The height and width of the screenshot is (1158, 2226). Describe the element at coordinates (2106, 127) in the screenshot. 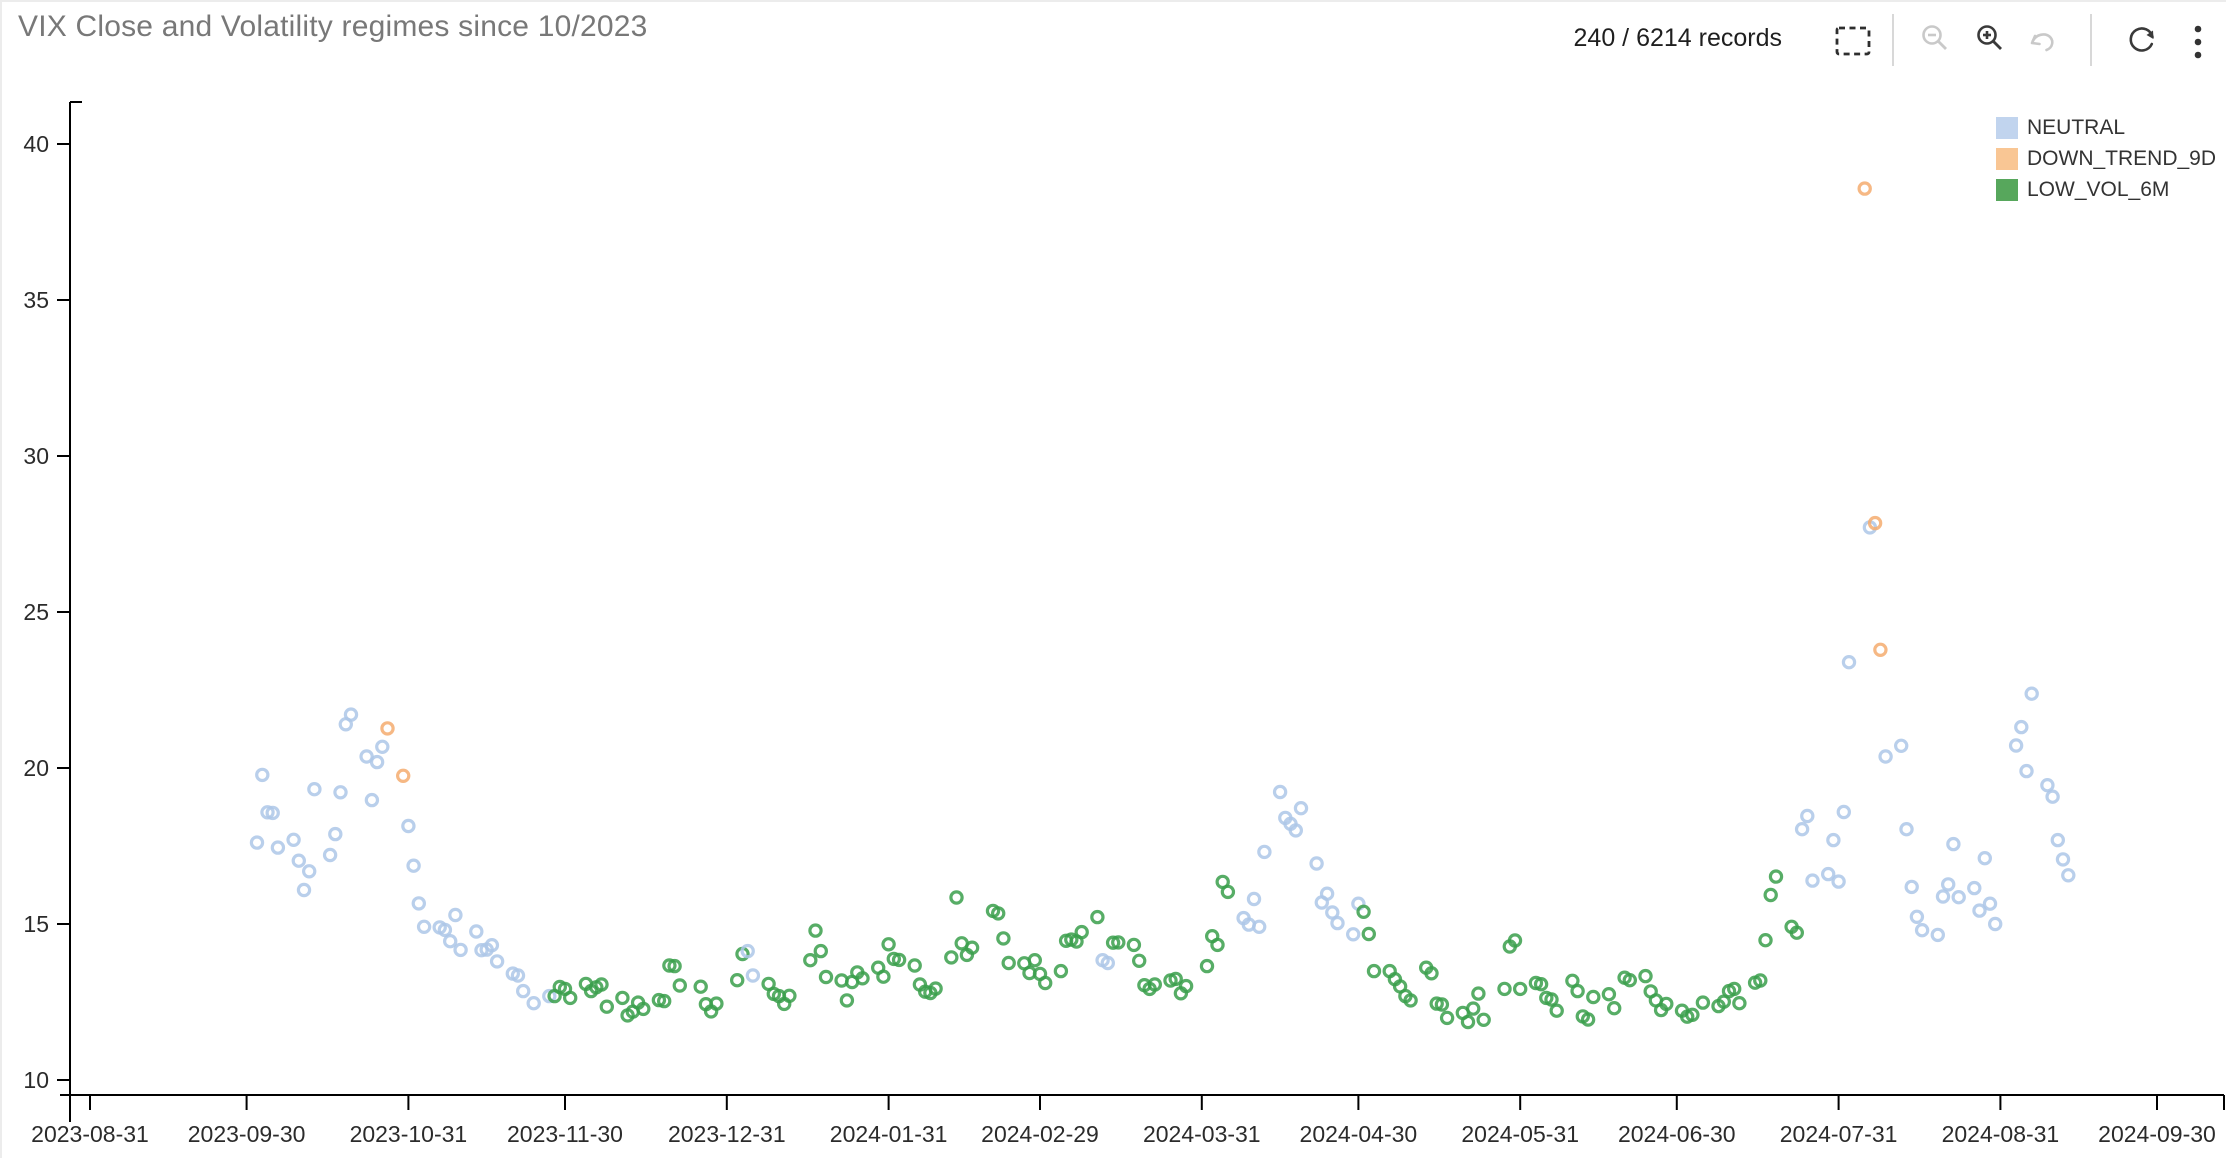

I see `legend-item: NEUTRAL` at that location.